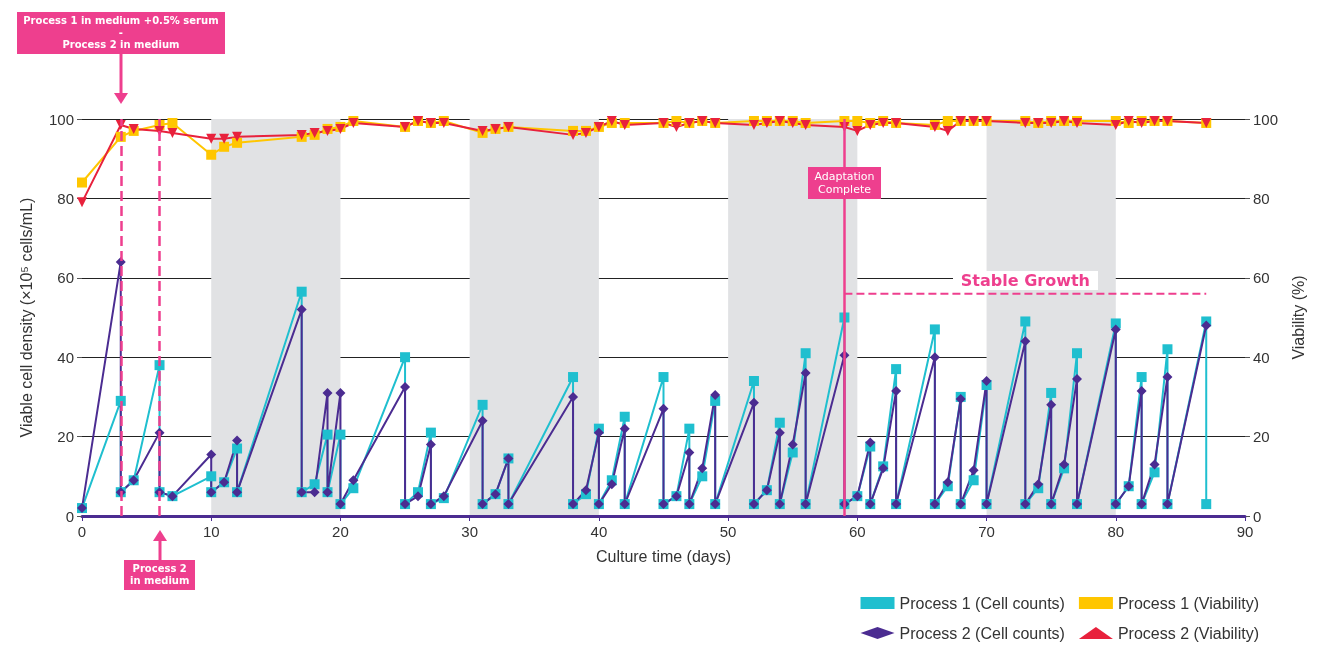  Describe the element at coordinates (1025, 280) in the screenshot. I see `series-label: Stable Growth` at that location.